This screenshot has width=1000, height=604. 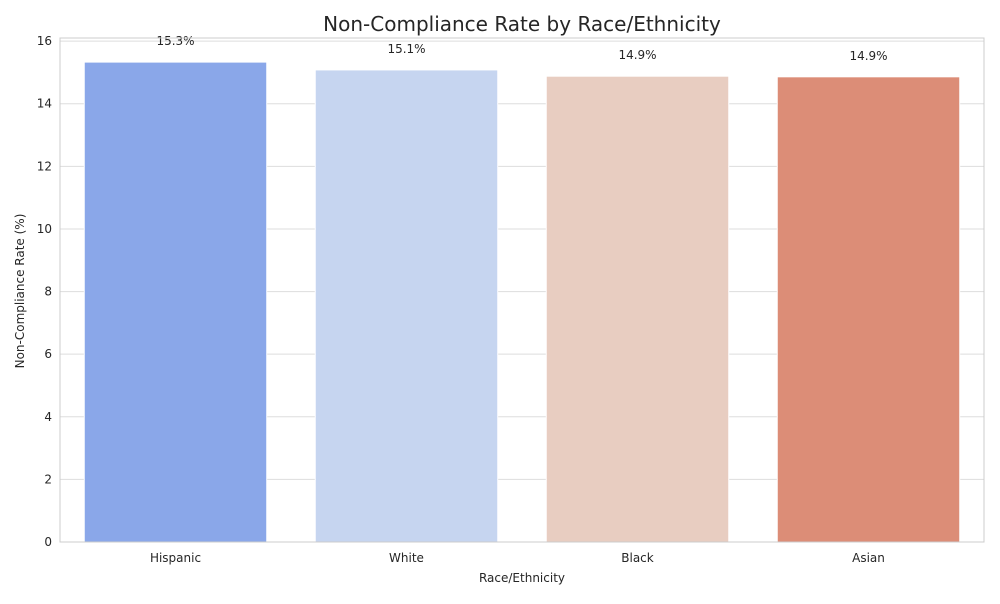 I want to click on chart-title: Non-Compliance Rate by Race/Ethnicity, so click(x=522, y=24).